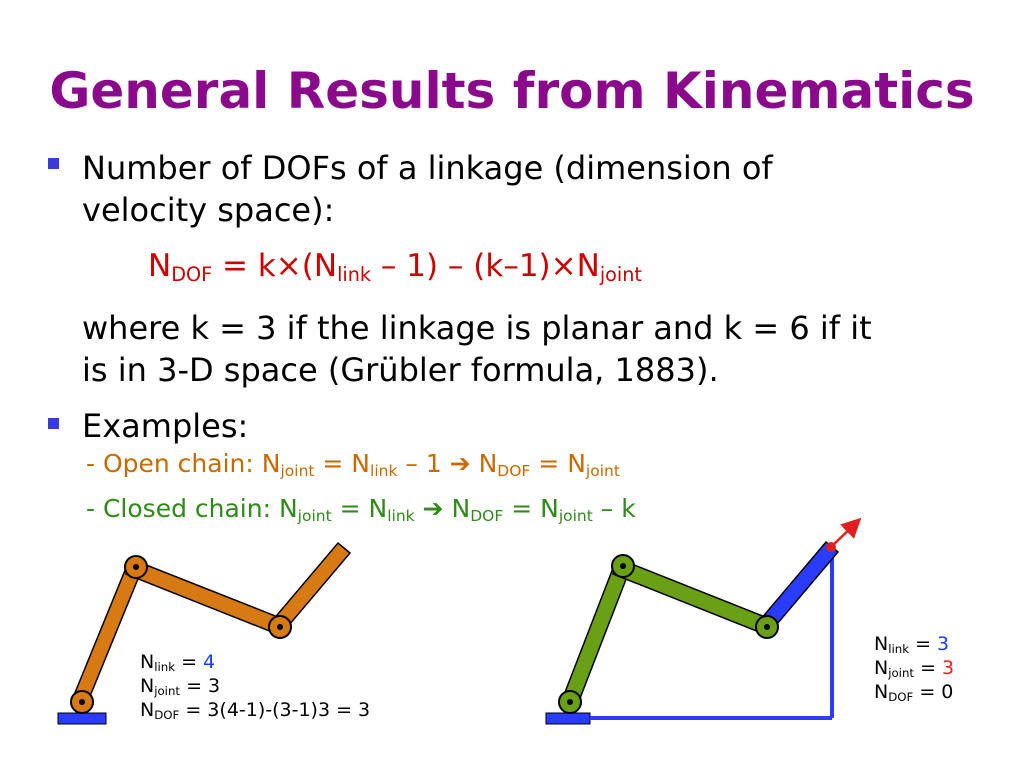 Image resolution: width=1024 pixels, height=768 pixels. What do you see at coordinates (160, 266) in the screenshot?
I see `formula-n: N` at bounding box center [160, 266].